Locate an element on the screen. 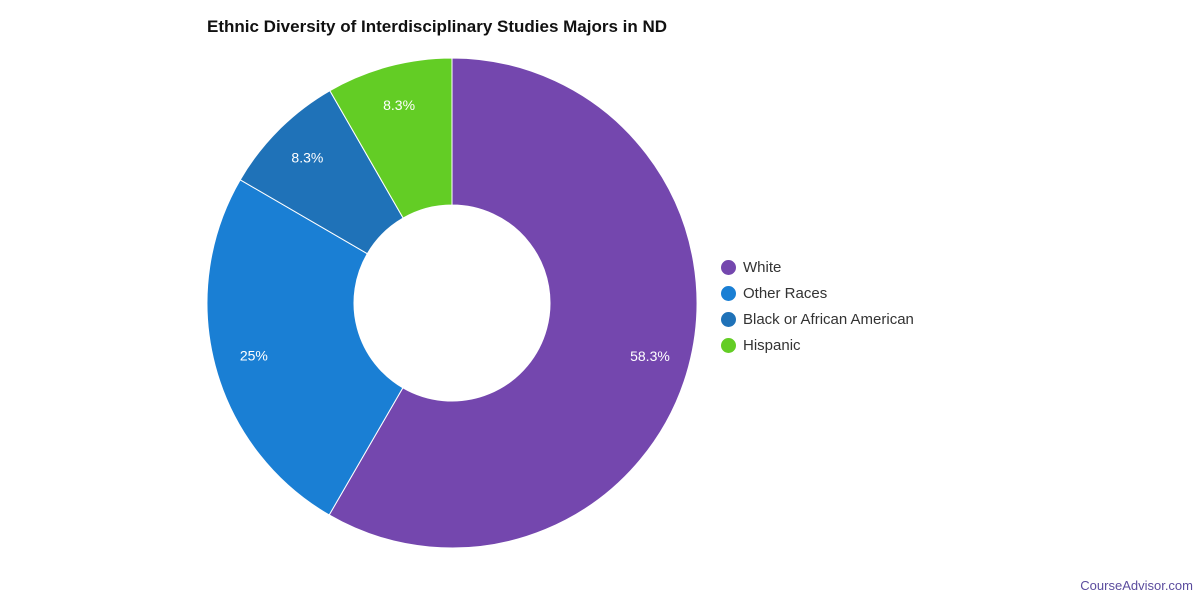 The width and height of the screenshot is (1200, 600). legend-label: Other Races is located at coordinates (785, 293).